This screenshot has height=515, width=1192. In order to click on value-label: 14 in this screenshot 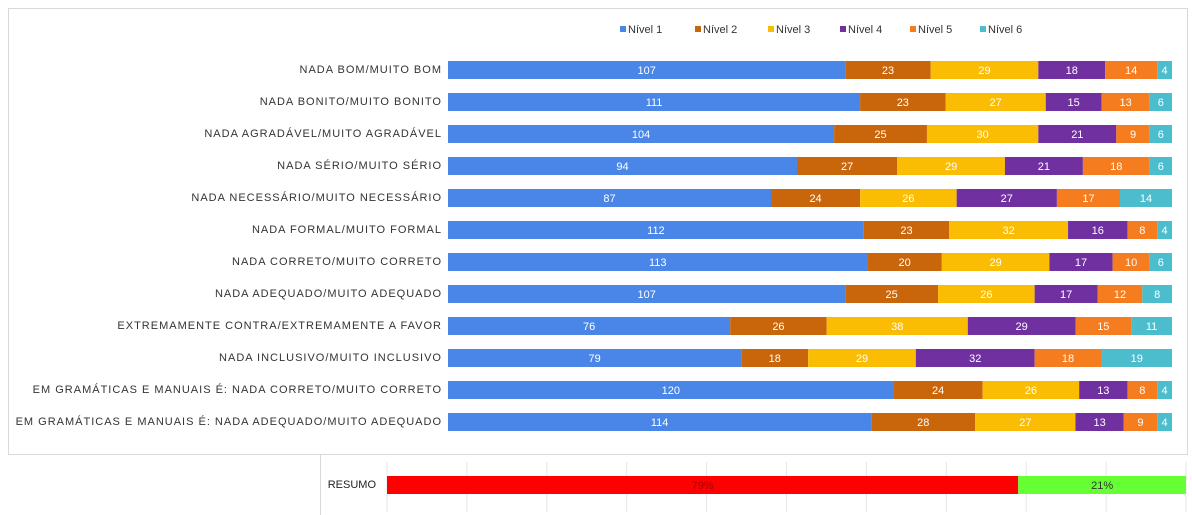, I will do `click(1131, 71)`.